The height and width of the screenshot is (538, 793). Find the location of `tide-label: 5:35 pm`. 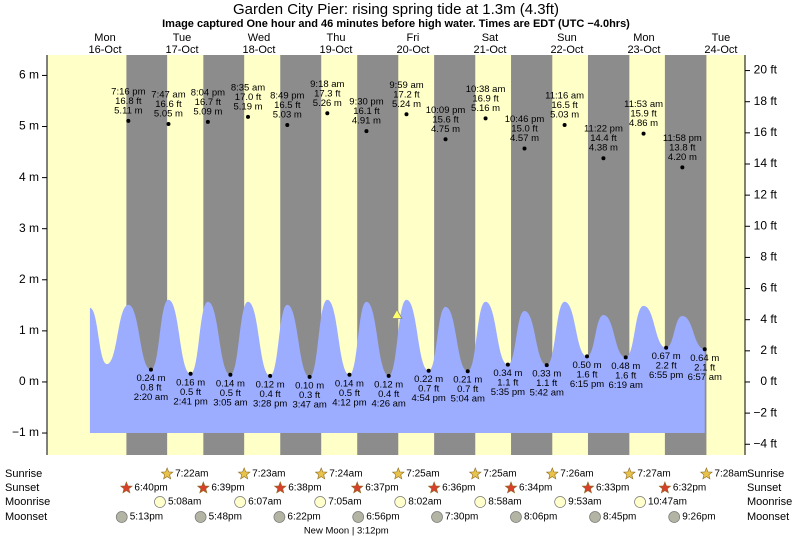

tide-label: 5:35 pm is located at coordinates (508, 392).